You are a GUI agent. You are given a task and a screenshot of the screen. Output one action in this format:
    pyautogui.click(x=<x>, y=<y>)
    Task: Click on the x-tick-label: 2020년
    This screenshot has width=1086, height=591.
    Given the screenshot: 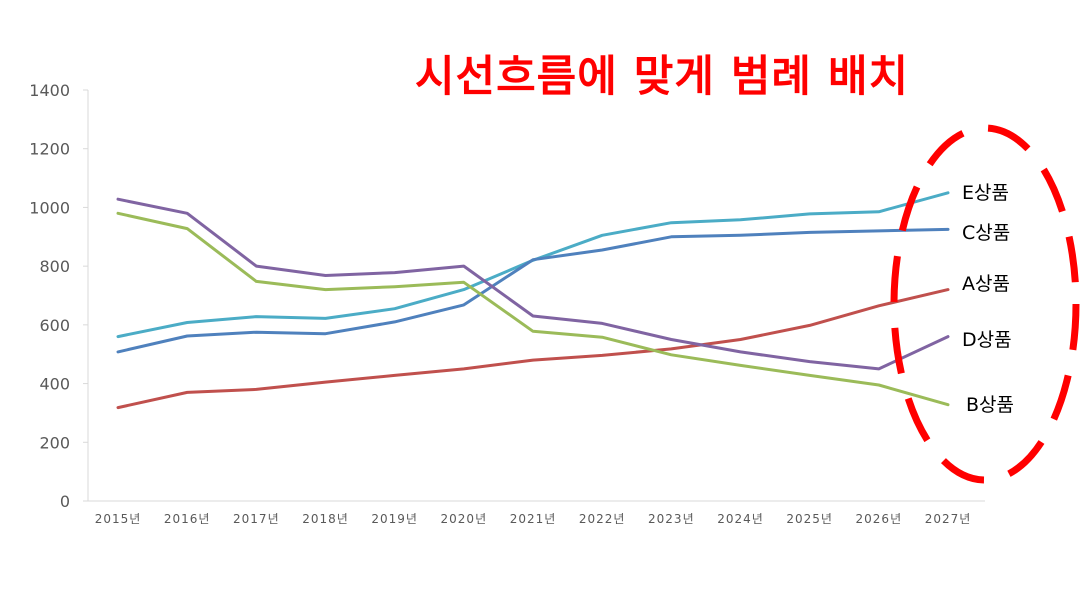 What is the action you would take?
    pyautogui.click(x=464, y=519)
    